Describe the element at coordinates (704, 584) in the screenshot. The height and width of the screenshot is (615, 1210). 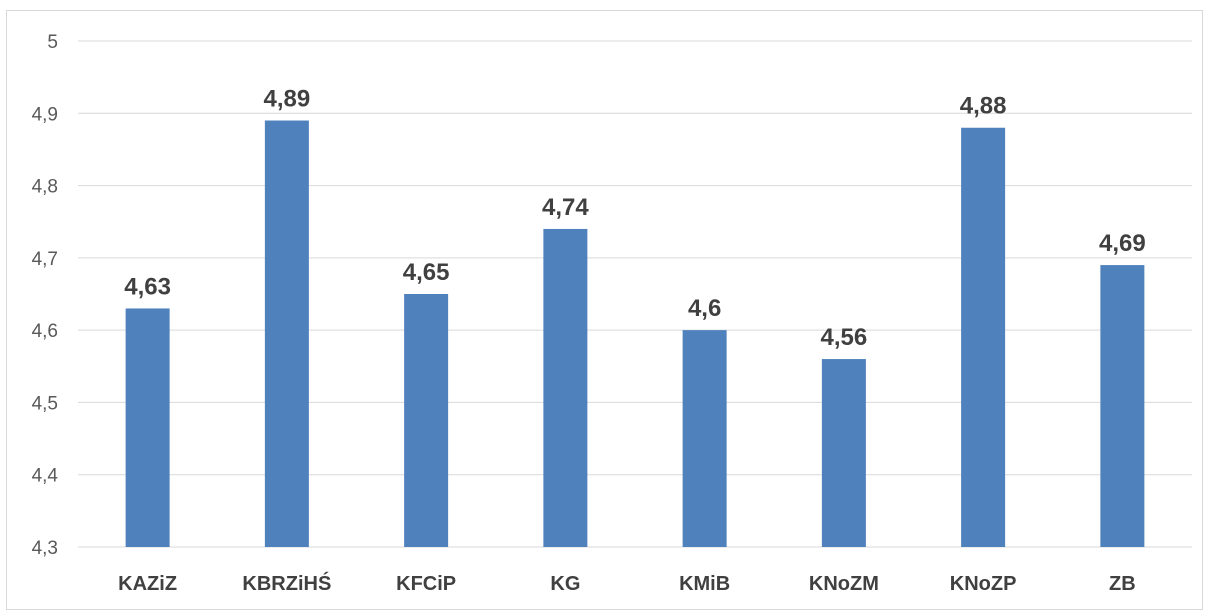
I see `category-label: KMiB` at that location.